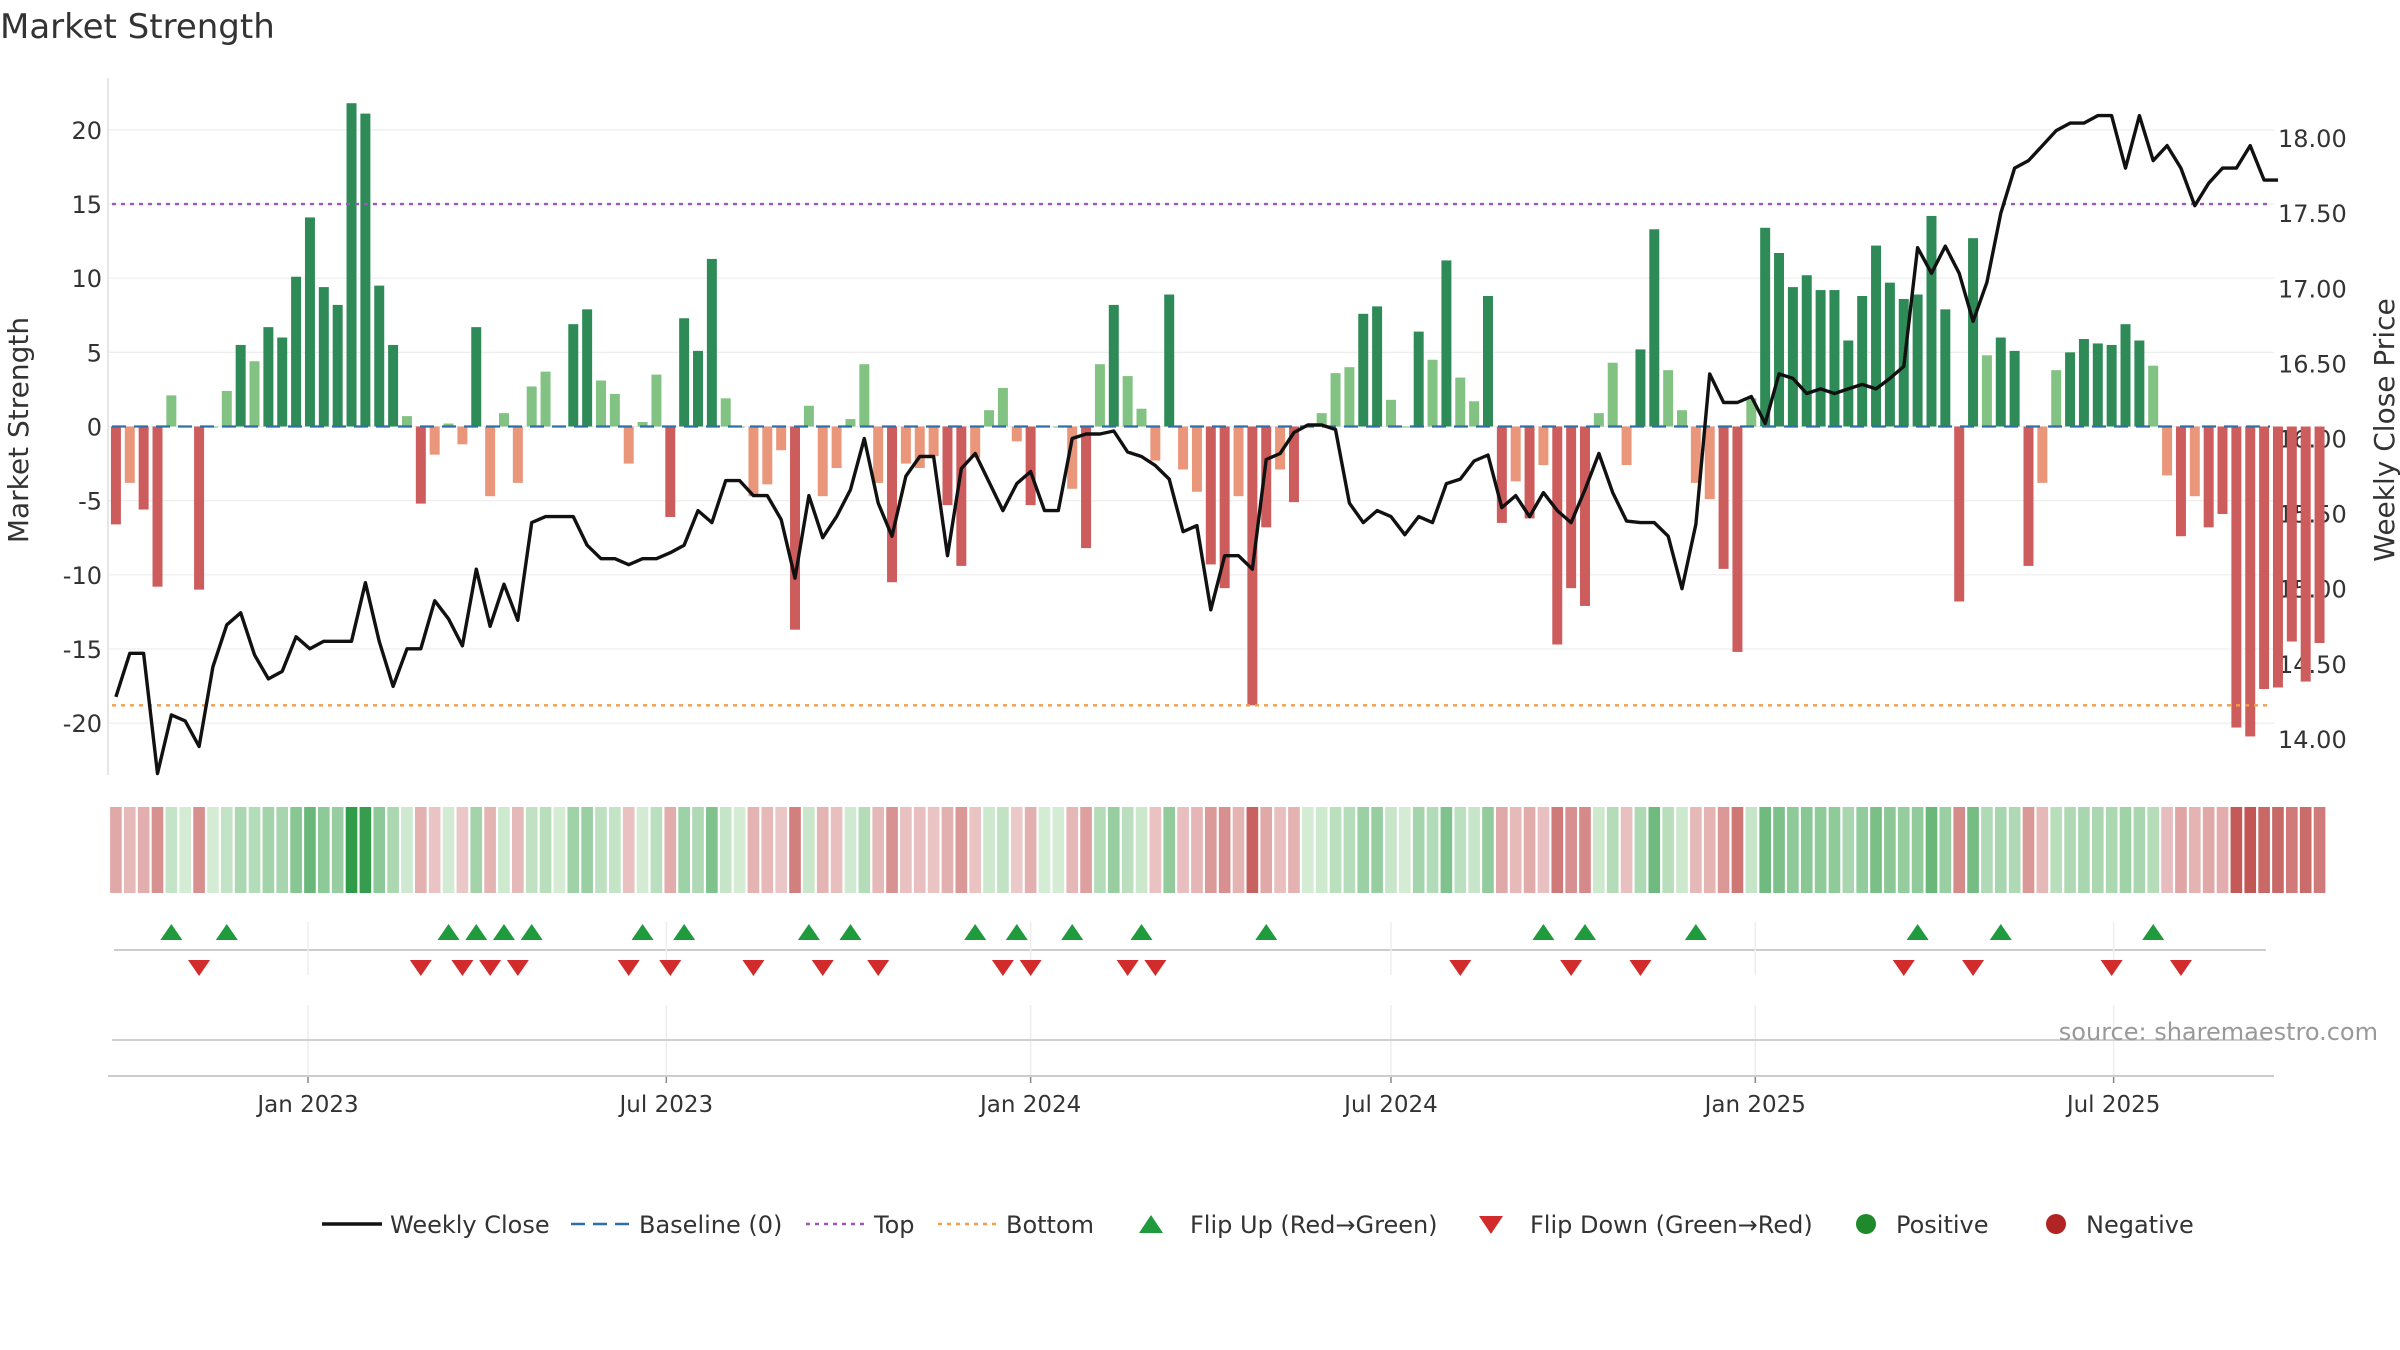 This screenshot has height=1350, width=2400. Describe the element at coordinates (1151, 1224) in the screenshot. I see `legend-swatch` at that location.